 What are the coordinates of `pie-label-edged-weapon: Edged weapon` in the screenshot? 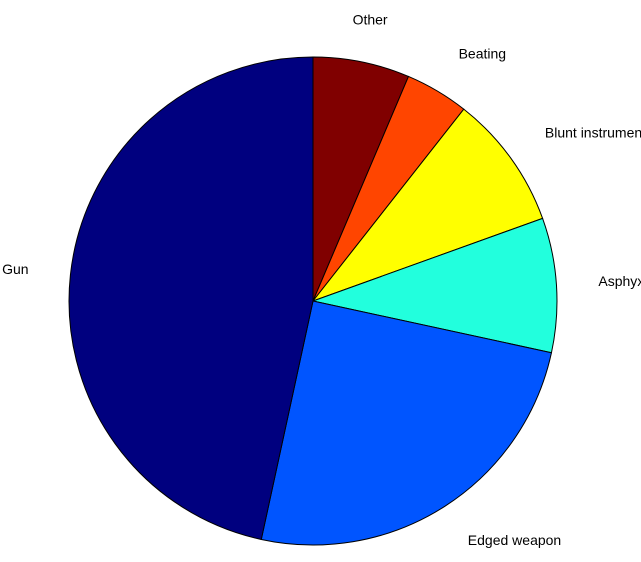 It's located at (514, 540).